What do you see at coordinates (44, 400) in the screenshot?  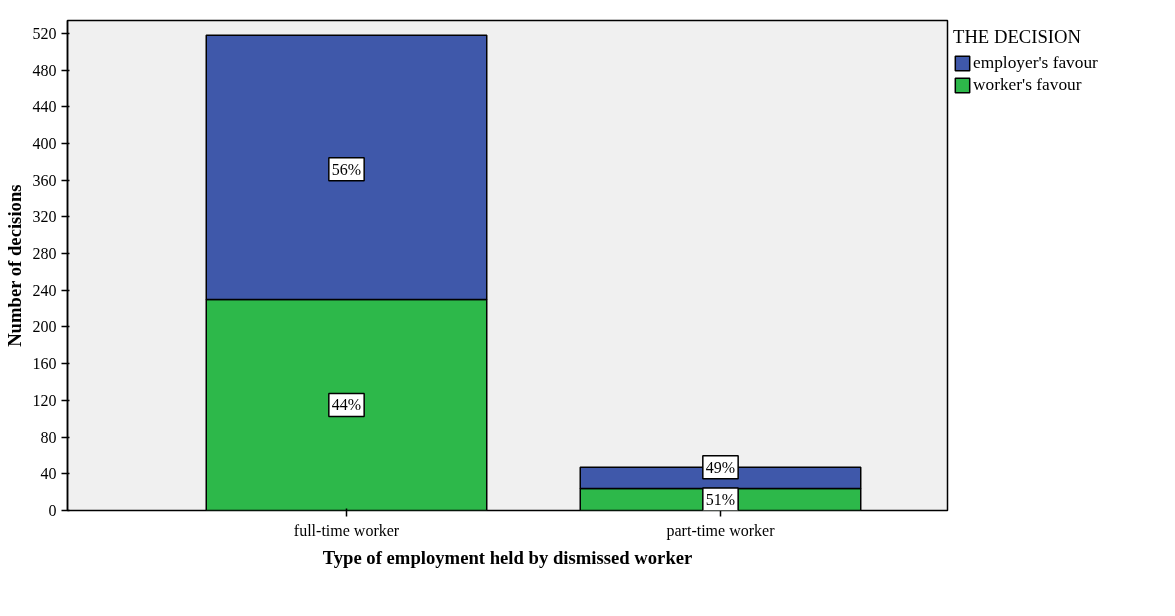 I see `y-tick-label: 120` at bounding box center [44, 400].